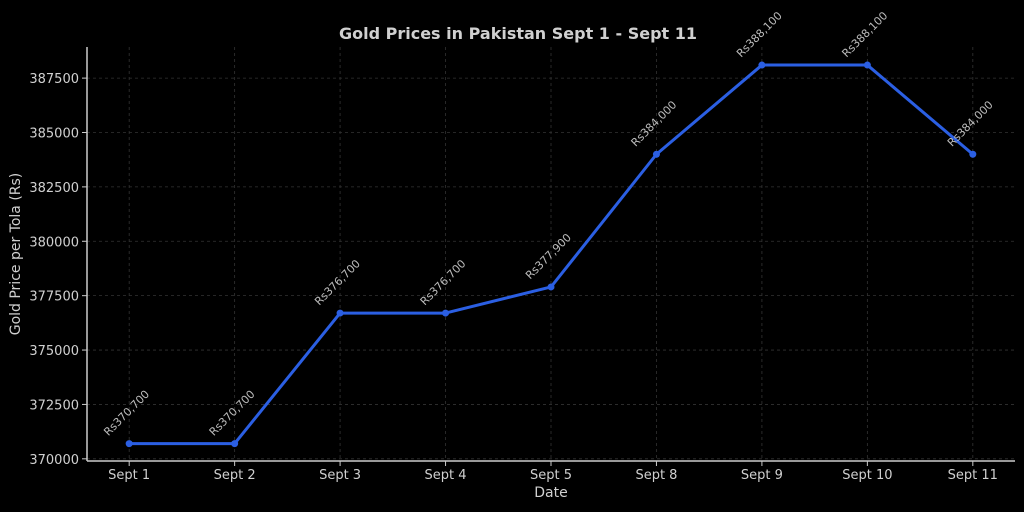  I want to click on x-tick-label: Sept 9, so click(762, 475).